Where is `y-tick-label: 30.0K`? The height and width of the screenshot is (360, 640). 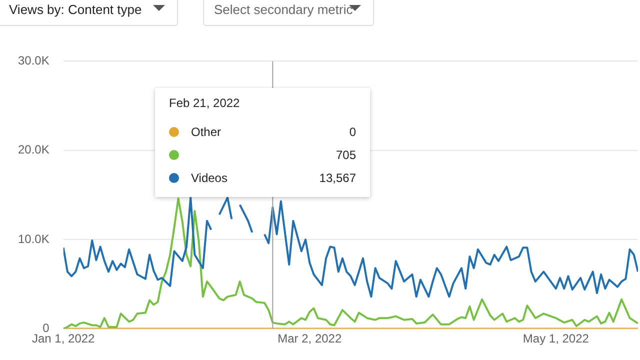 y-tick-label: 30.0K is located at coordinates (34, 61).